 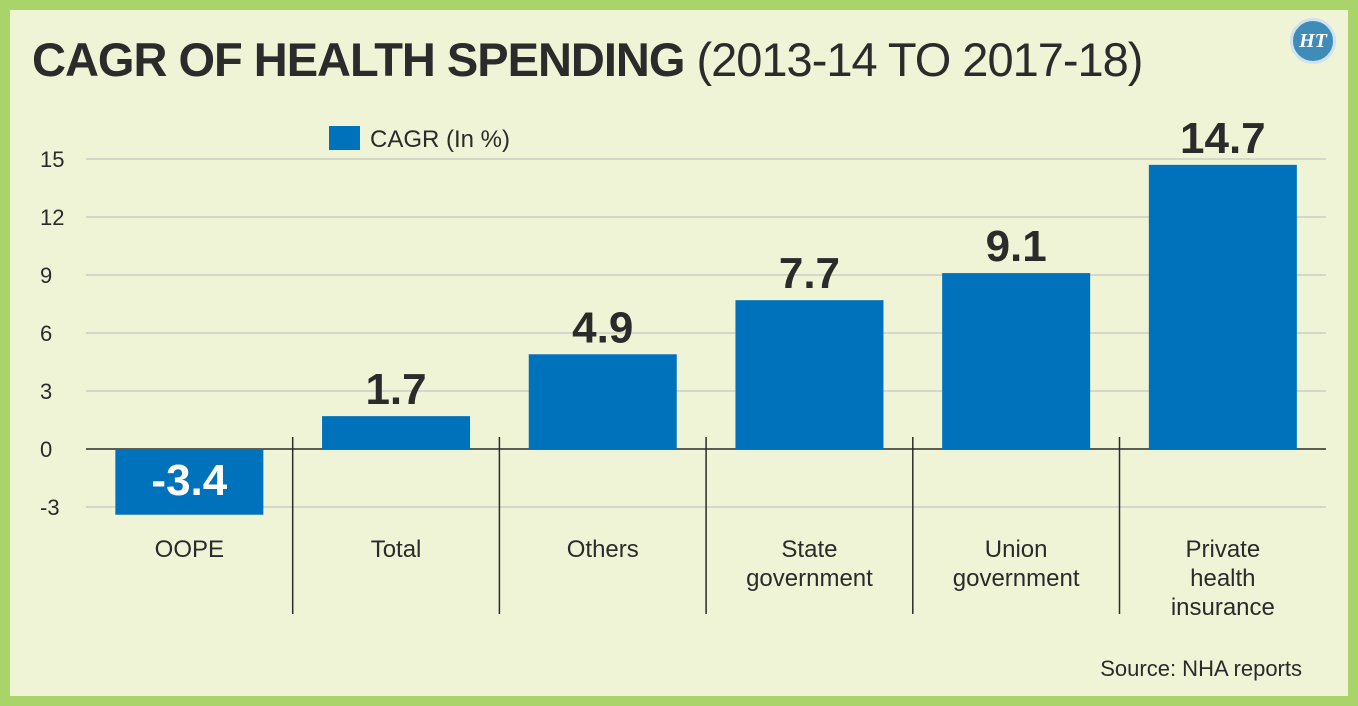 I want to click on data-label: 7.7, so click(x=809, y=273).